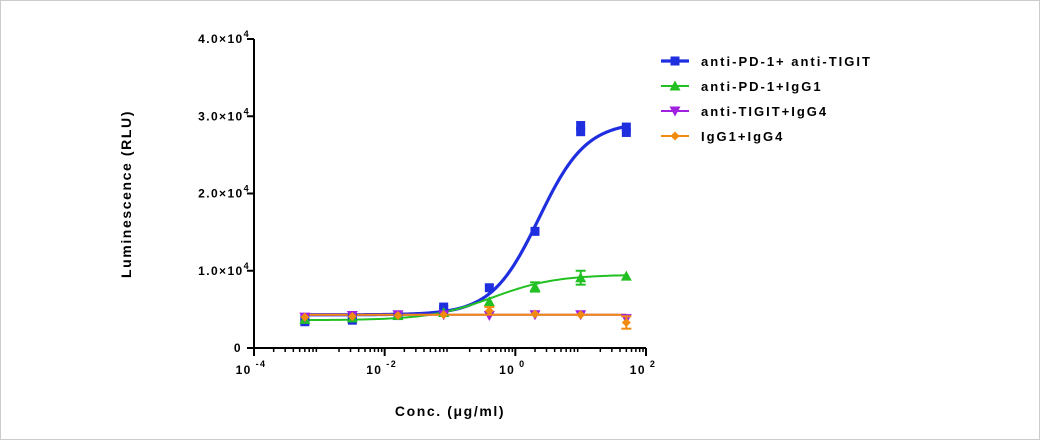 This screenshot has height=441, width=1040. I want to click on x-axis-title: Conc. (μg/ml), so click(450, 411).